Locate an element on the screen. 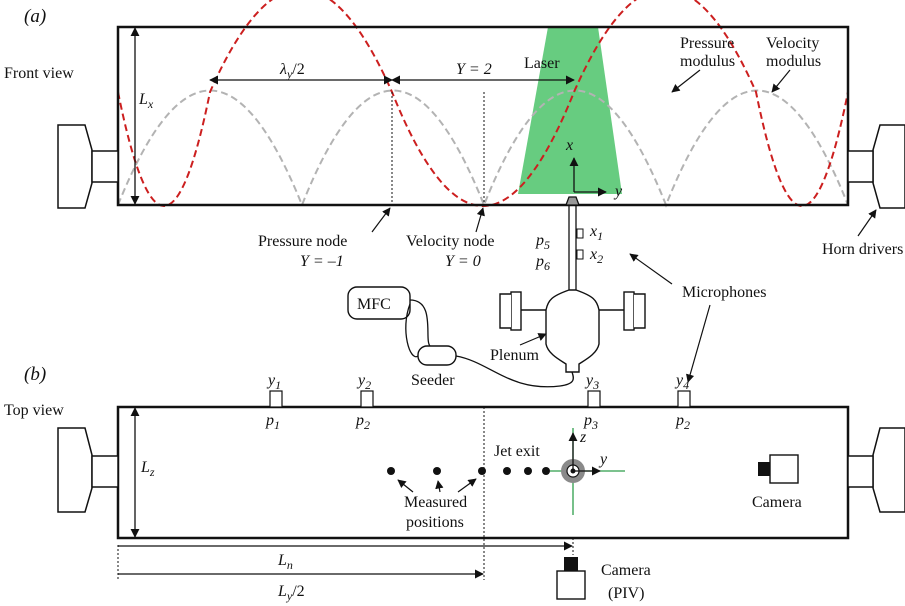  horn-driver-left-top is located at coordinates (88, 470).